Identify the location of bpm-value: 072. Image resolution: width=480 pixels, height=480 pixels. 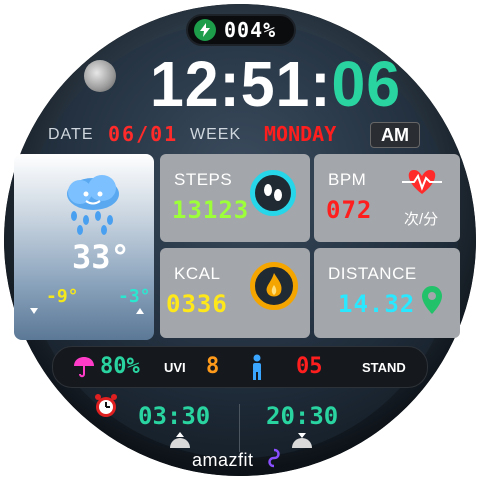
(349, 210).